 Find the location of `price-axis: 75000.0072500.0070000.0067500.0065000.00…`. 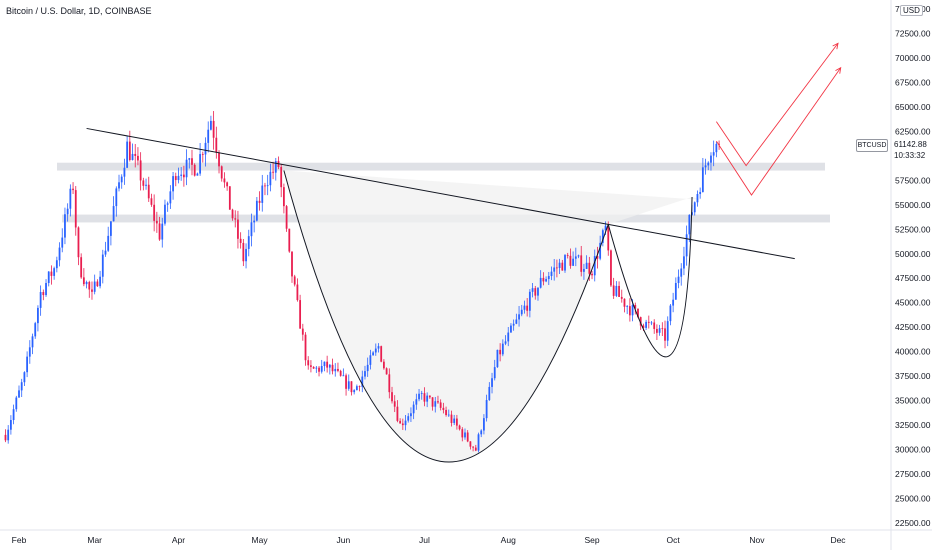

price-axis: 75000.0072500.0070000.0067500.0065000.00… is located at coordinates (913, 266).